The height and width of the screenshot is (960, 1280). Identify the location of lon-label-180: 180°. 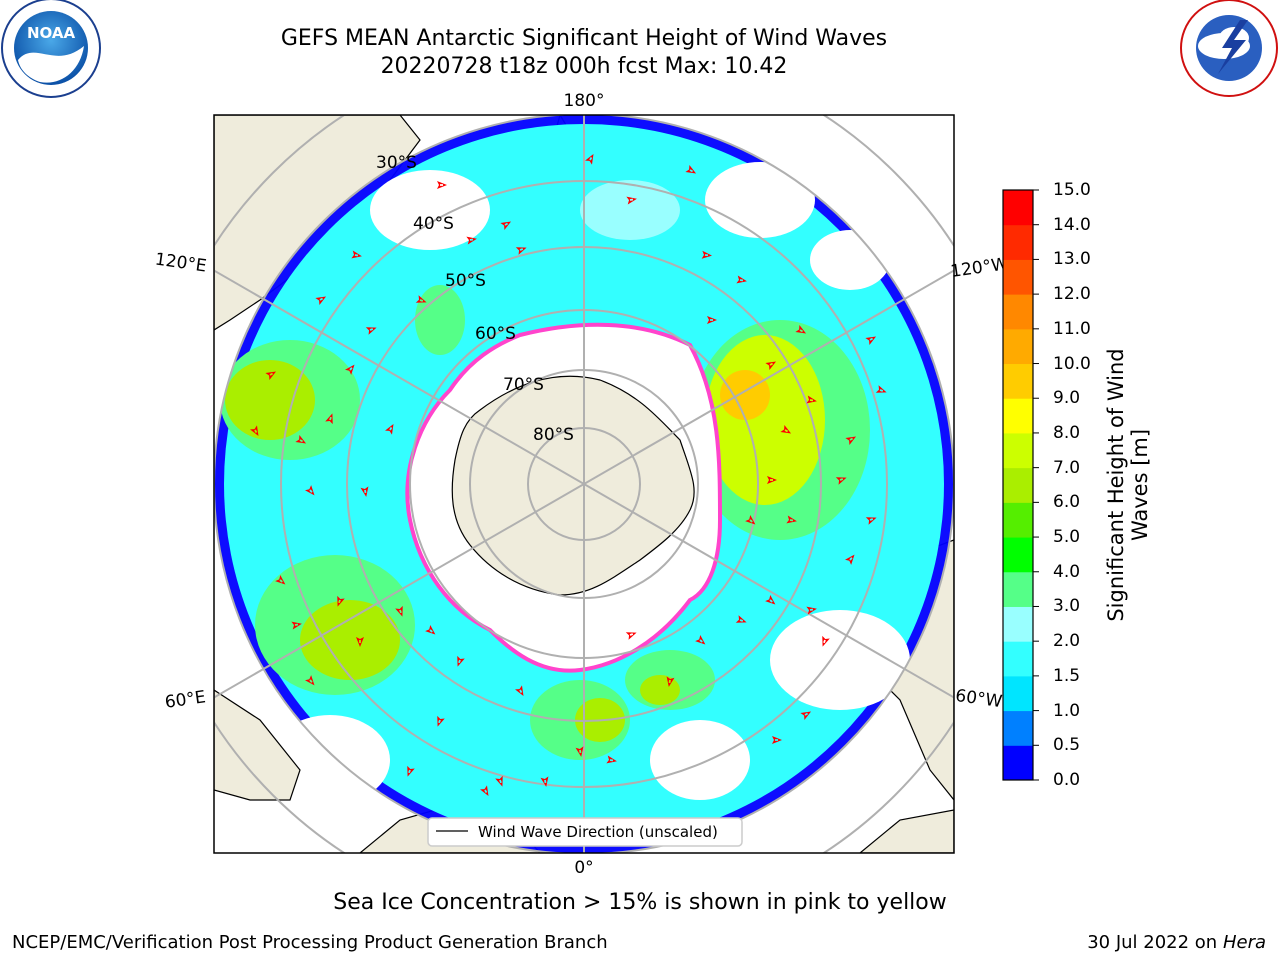
(584, 101).